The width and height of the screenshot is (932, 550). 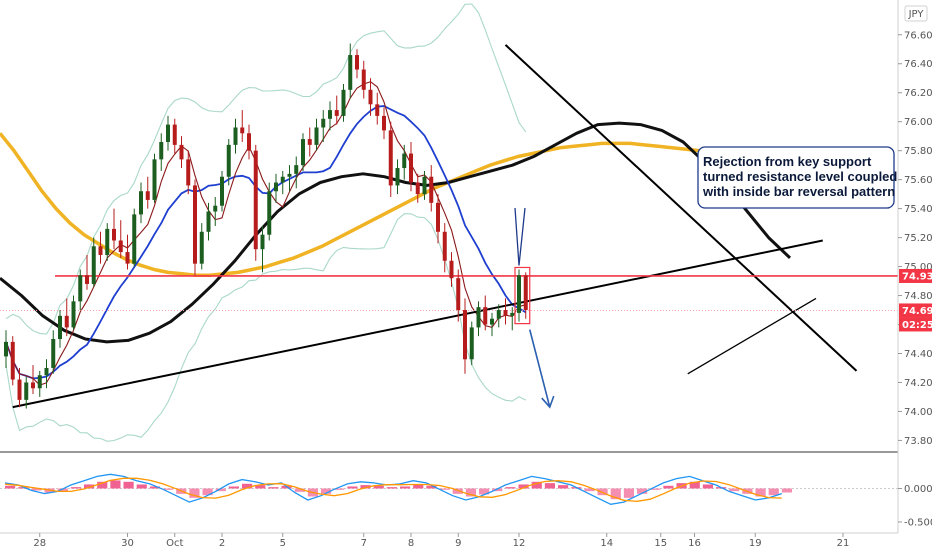 What do you see at coordinates (694, 543) in the screenshot?
I see `time-tick-label: 16` at bounding box center [694, 543].